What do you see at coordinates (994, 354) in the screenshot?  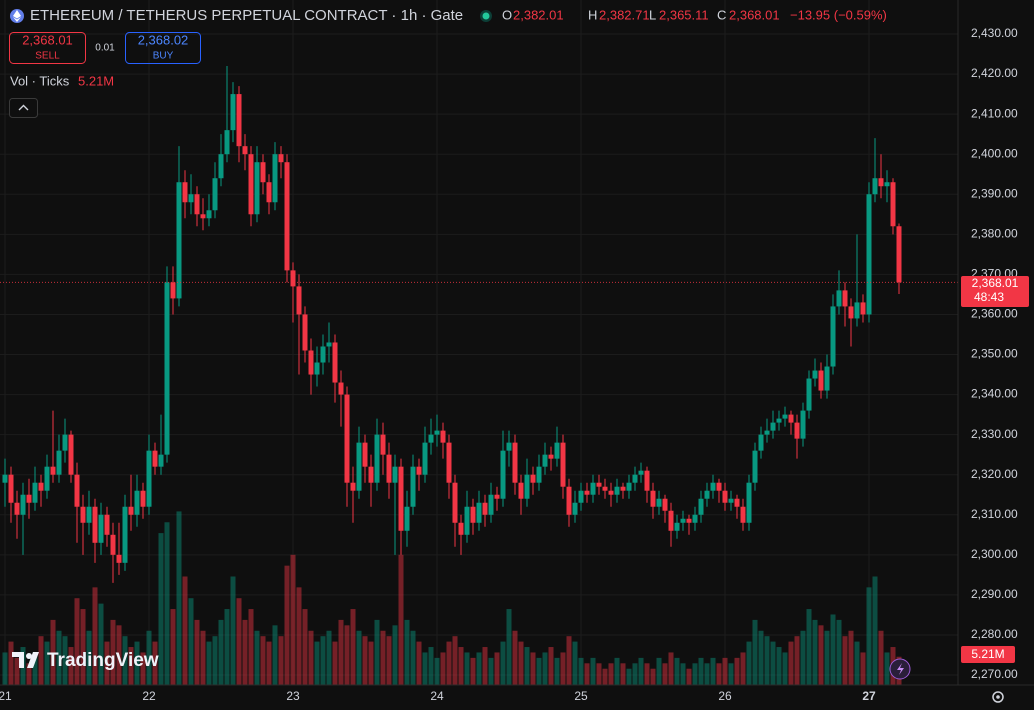 I see `y-tick-label: 2,350.00` at bounding box center [994, 354].